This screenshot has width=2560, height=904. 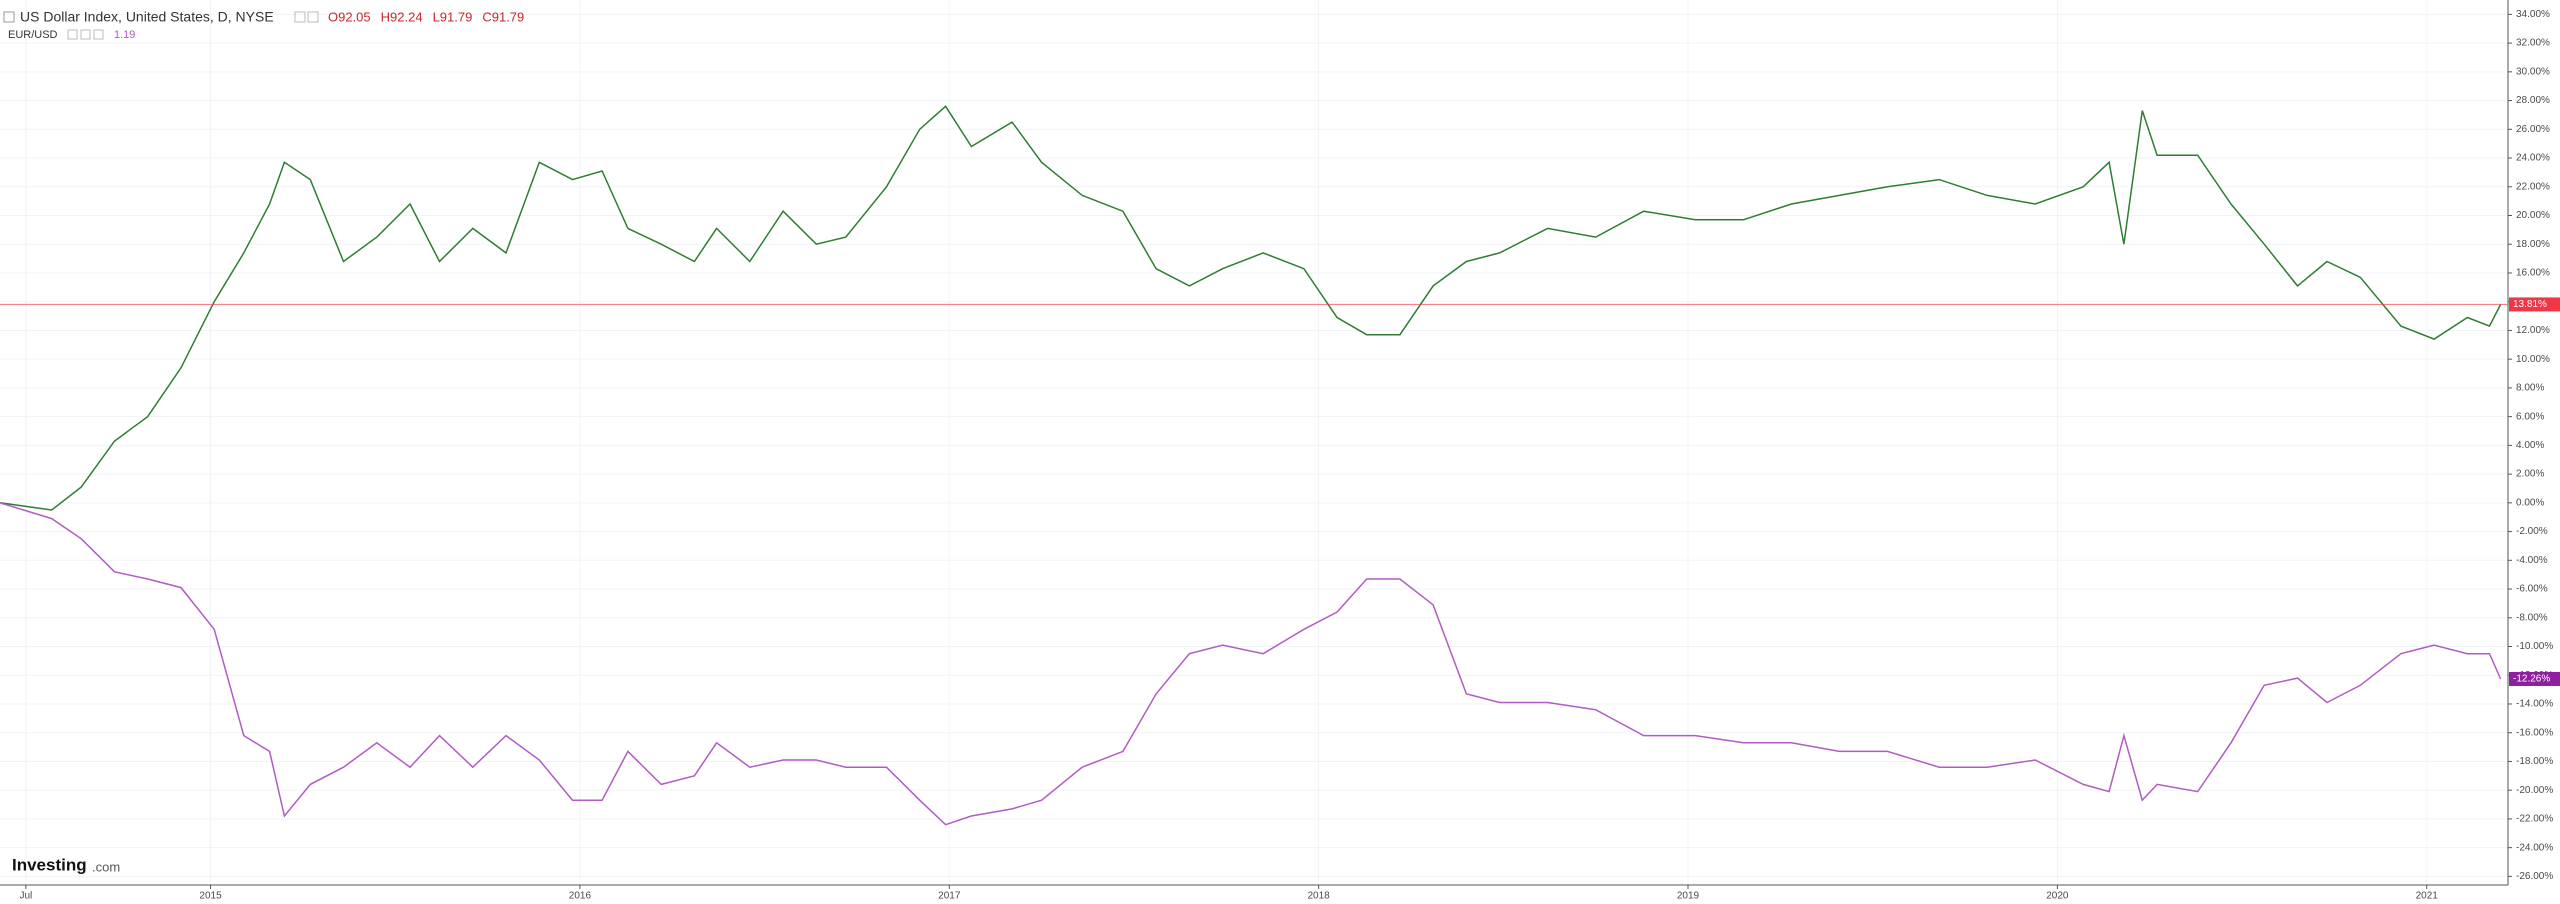 What do you see at coordinates (2533, 43) in the screenshot?
I see `y-tick-label: 32.00%` at bounding box center [2533, 43].